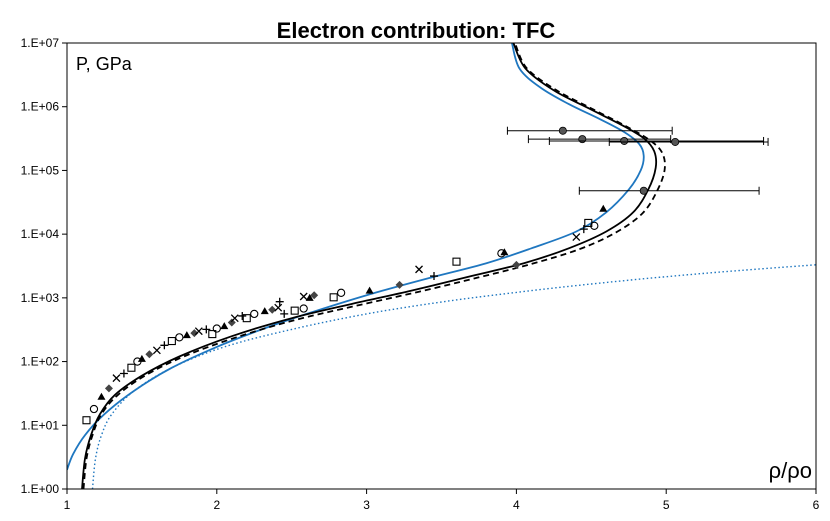 The height and width of the screenshot is (521, 830). I want to click on y-axis-label: P, GPa, so click(104, 64).